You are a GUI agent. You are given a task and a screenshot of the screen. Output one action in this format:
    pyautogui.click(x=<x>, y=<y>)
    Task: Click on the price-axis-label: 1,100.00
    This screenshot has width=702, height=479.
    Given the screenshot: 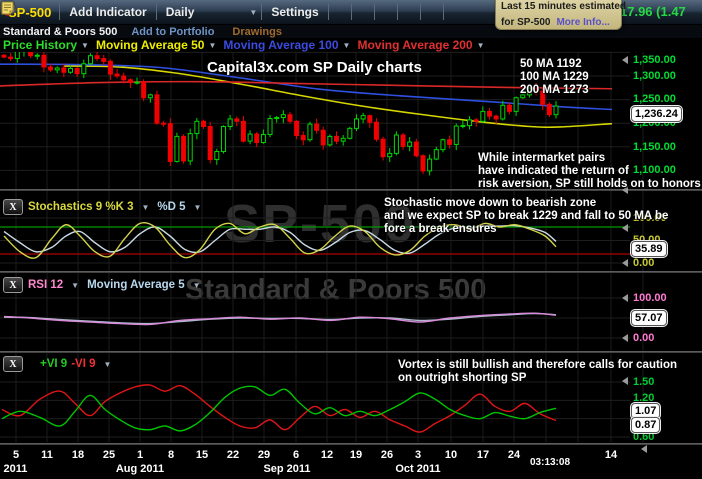 What is the action you would take?
    pyautogui.click(x=654, y=170)
    